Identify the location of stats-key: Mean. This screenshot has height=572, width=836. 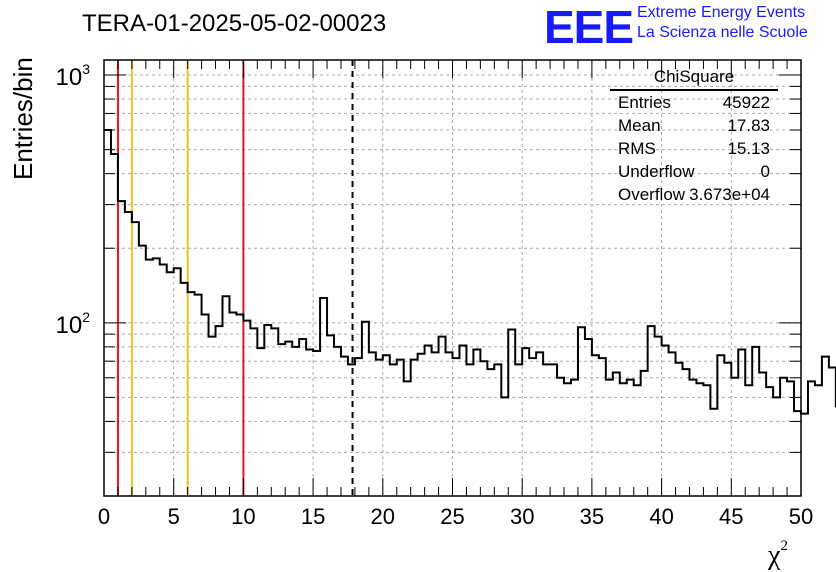
(639, 125).